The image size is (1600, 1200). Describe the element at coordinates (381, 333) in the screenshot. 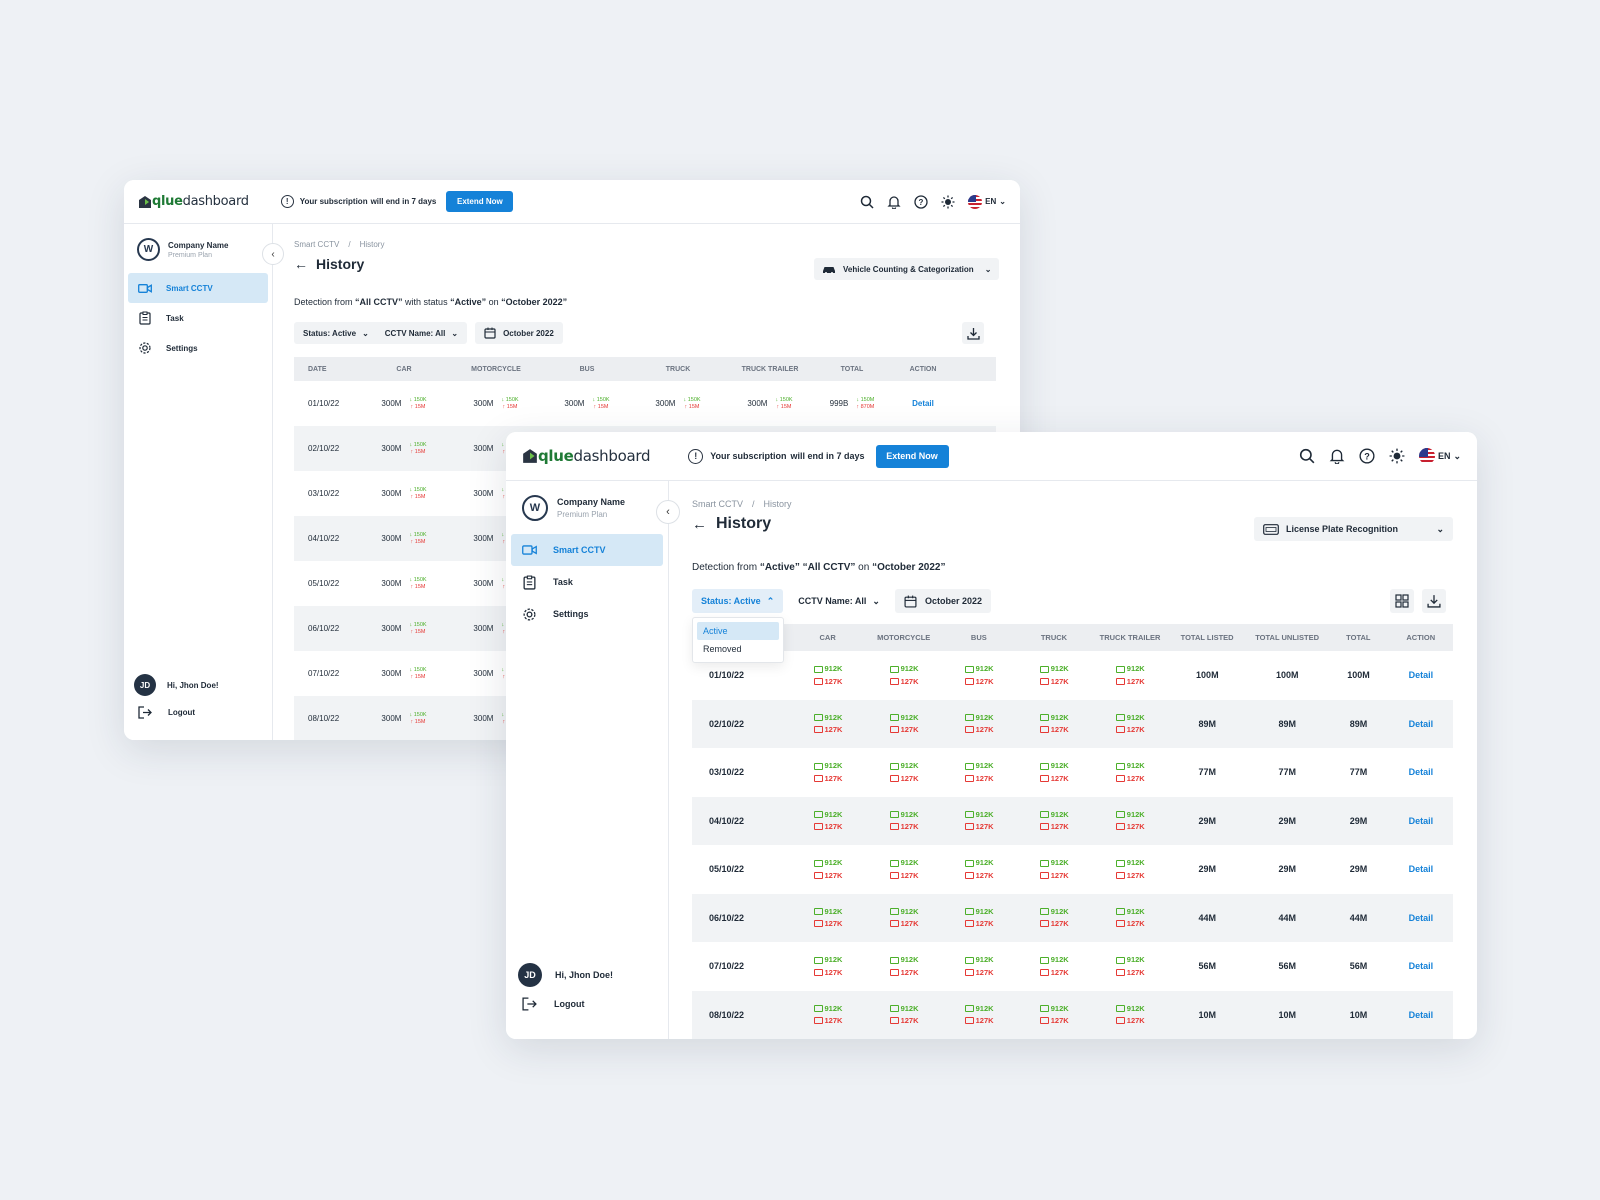

I see `status-filter: Status: Active ⌄ CCTV Name: All ⌄` at that location.